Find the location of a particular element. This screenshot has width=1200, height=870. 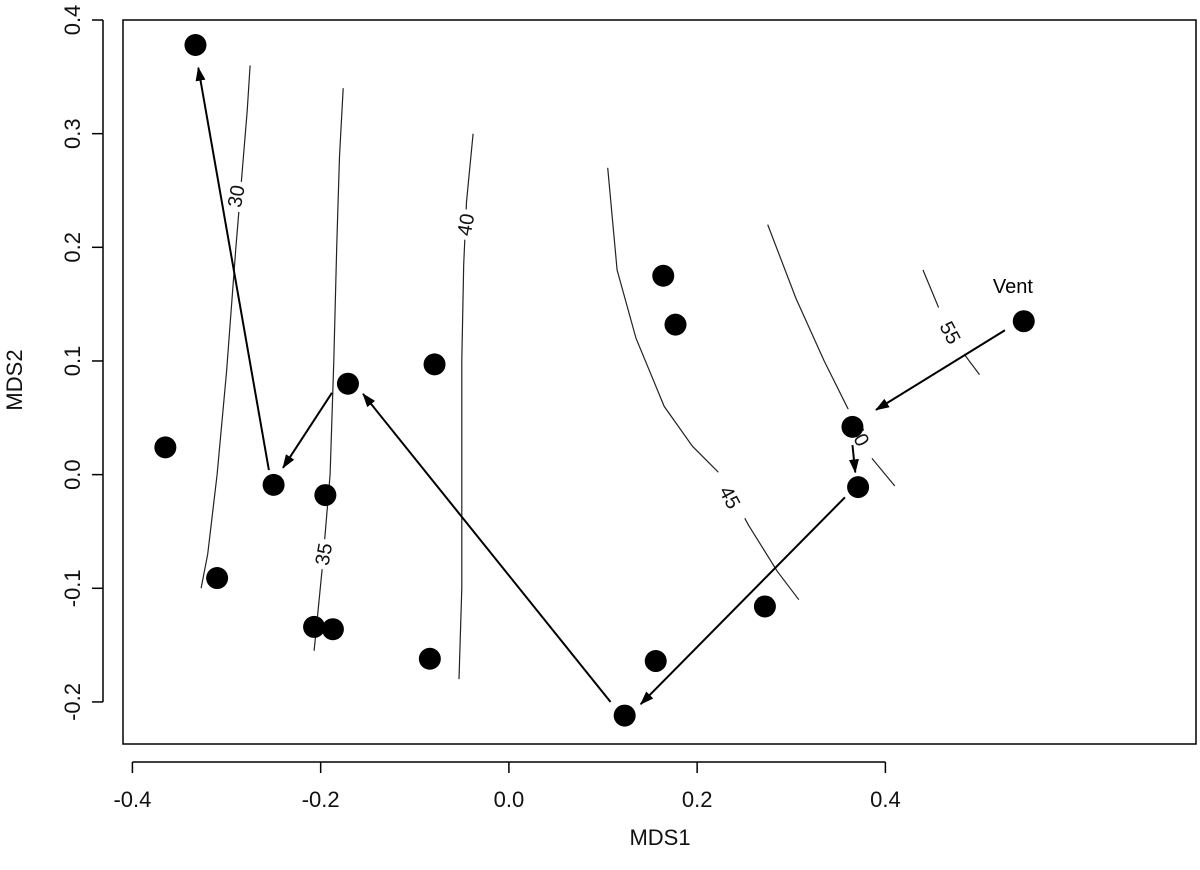

x-tick-label: -0.2 is located at coordinates (321, 799).